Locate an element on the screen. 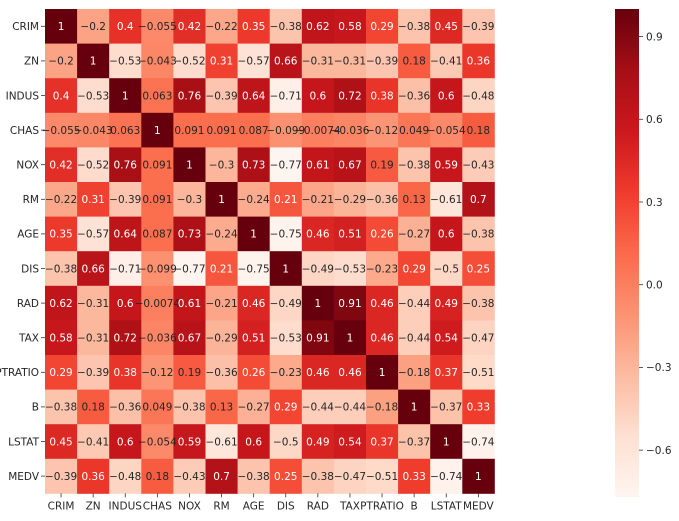 This screenshot has width=679, height=521. cell-value-label: −0.099 is located at coordinates (285, 131).